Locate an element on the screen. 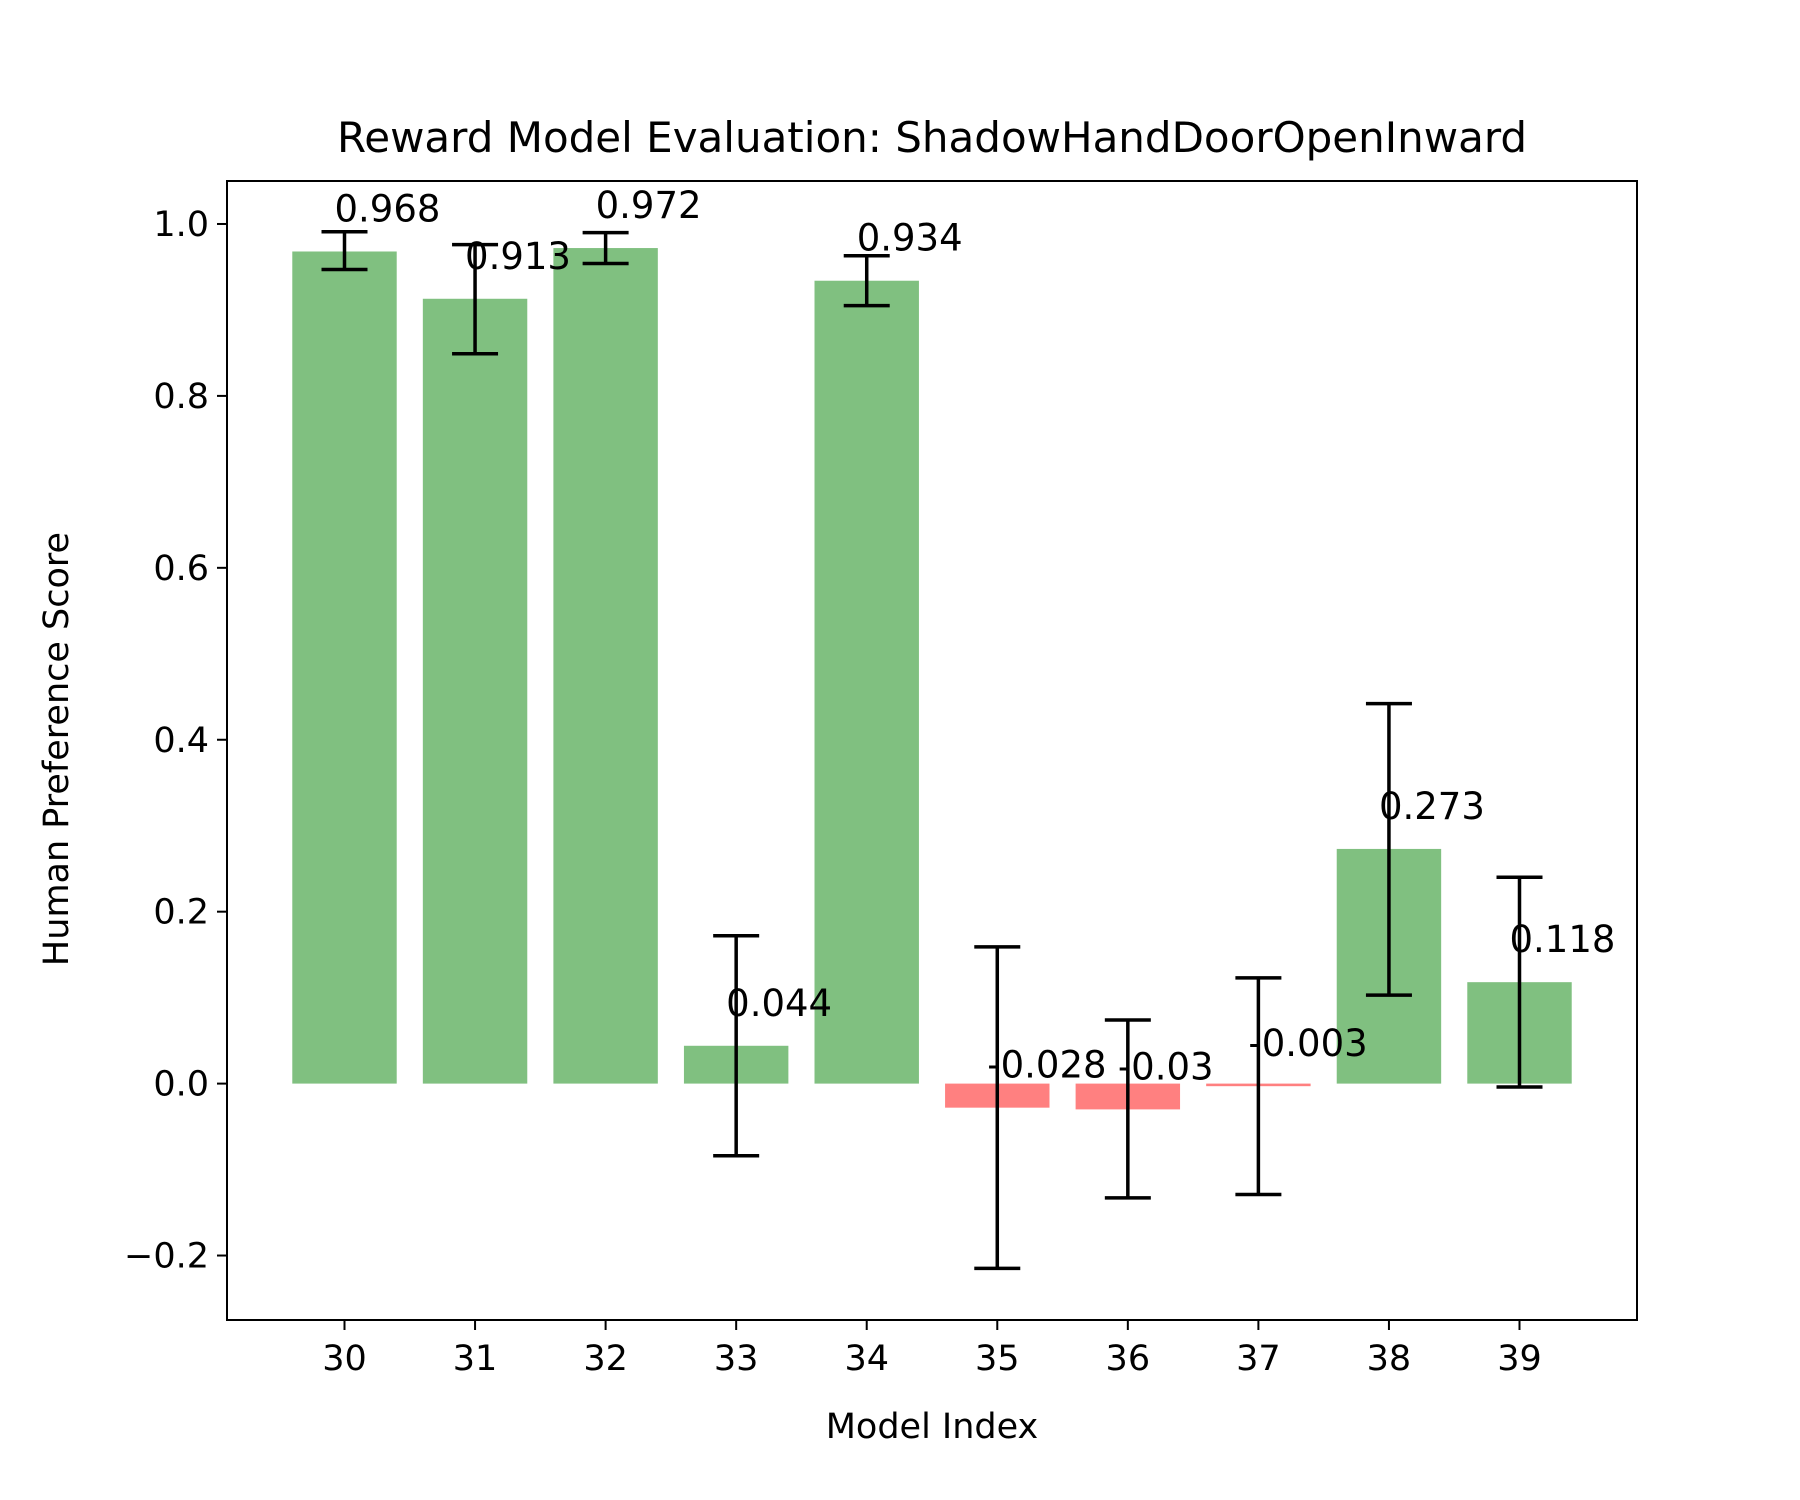  y-tick-label-0: −0.2 is located at coordinates (166, 1257).